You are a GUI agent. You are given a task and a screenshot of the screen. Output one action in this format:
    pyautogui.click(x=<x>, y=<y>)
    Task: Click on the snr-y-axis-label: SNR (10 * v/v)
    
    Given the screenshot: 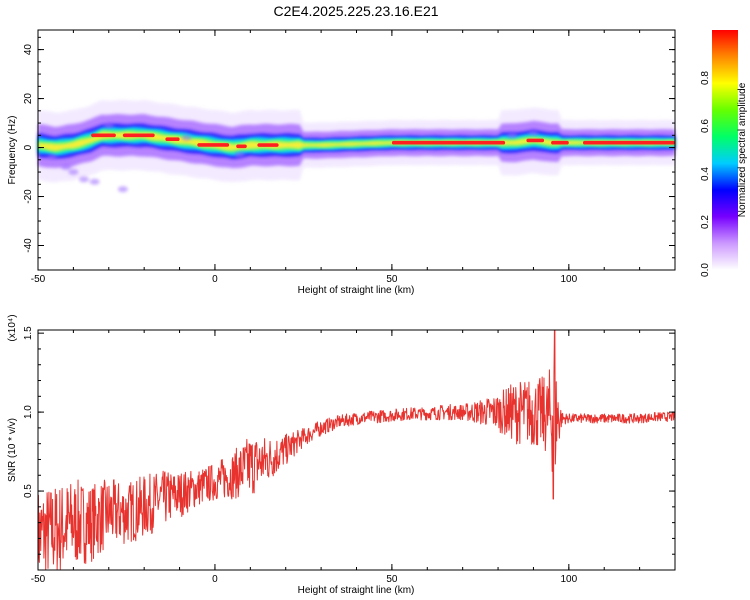 What is the action you would take?
    pyautogui.click(x=12, y=450)
    